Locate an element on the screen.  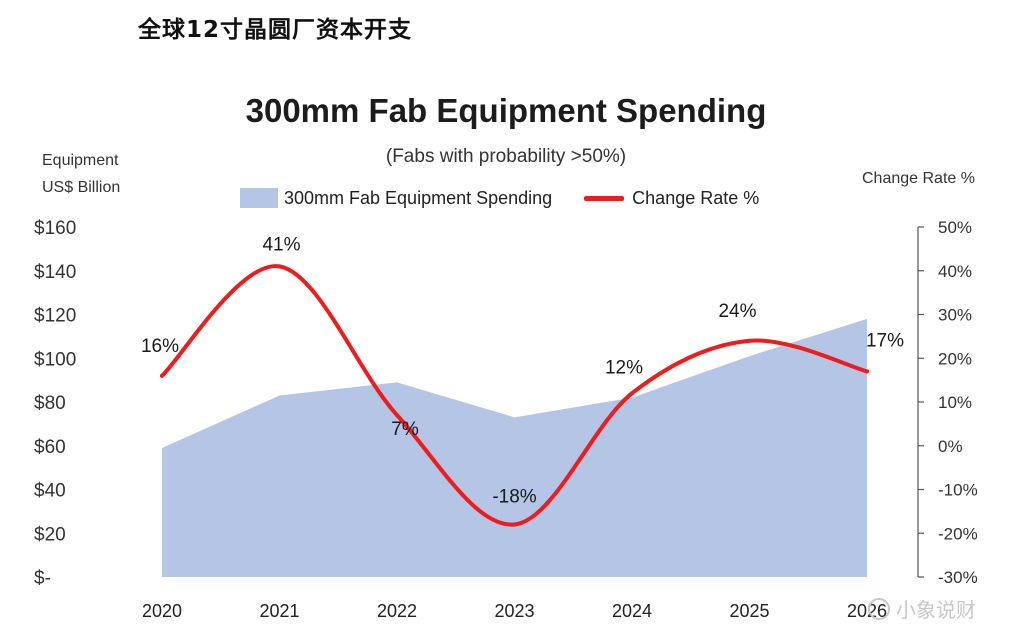
x-tick-label: 2023 is located at coordinates (514, 611).